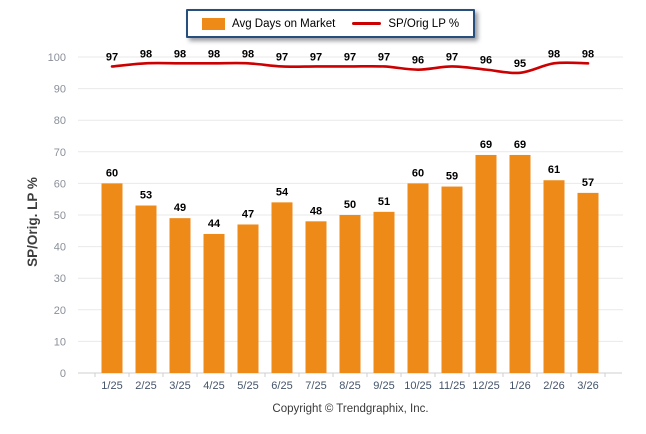  What do you see at coordinates (486, 263) in the screenshot?
I see `bar-12/25` at bounding box center [486, 263].